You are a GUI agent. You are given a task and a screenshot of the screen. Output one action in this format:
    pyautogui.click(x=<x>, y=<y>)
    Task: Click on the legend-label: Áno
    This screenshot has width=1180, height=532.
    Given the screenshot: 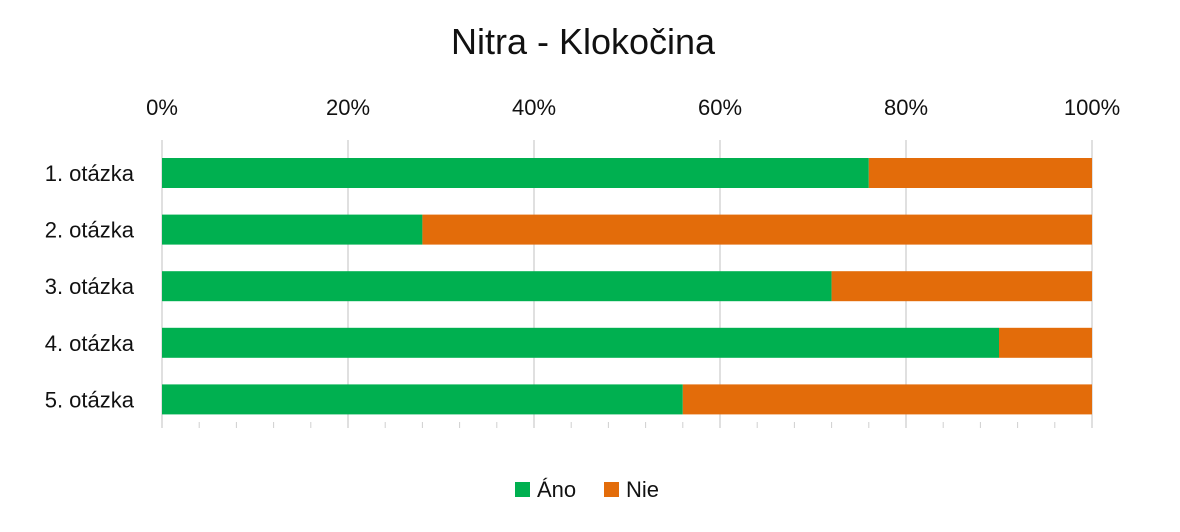 What is the action you would take?
    pyautogui.click(x=556, y=489)
    